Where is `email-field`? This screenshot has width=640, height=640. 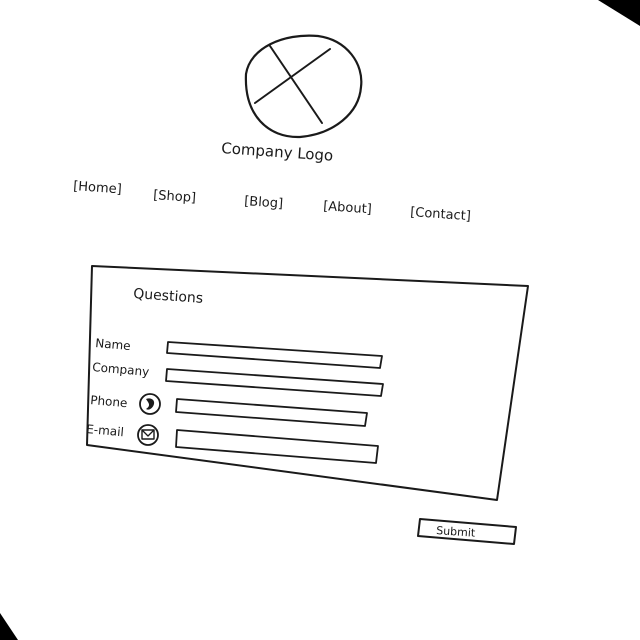
email-field is located at coordinates (277, 446).